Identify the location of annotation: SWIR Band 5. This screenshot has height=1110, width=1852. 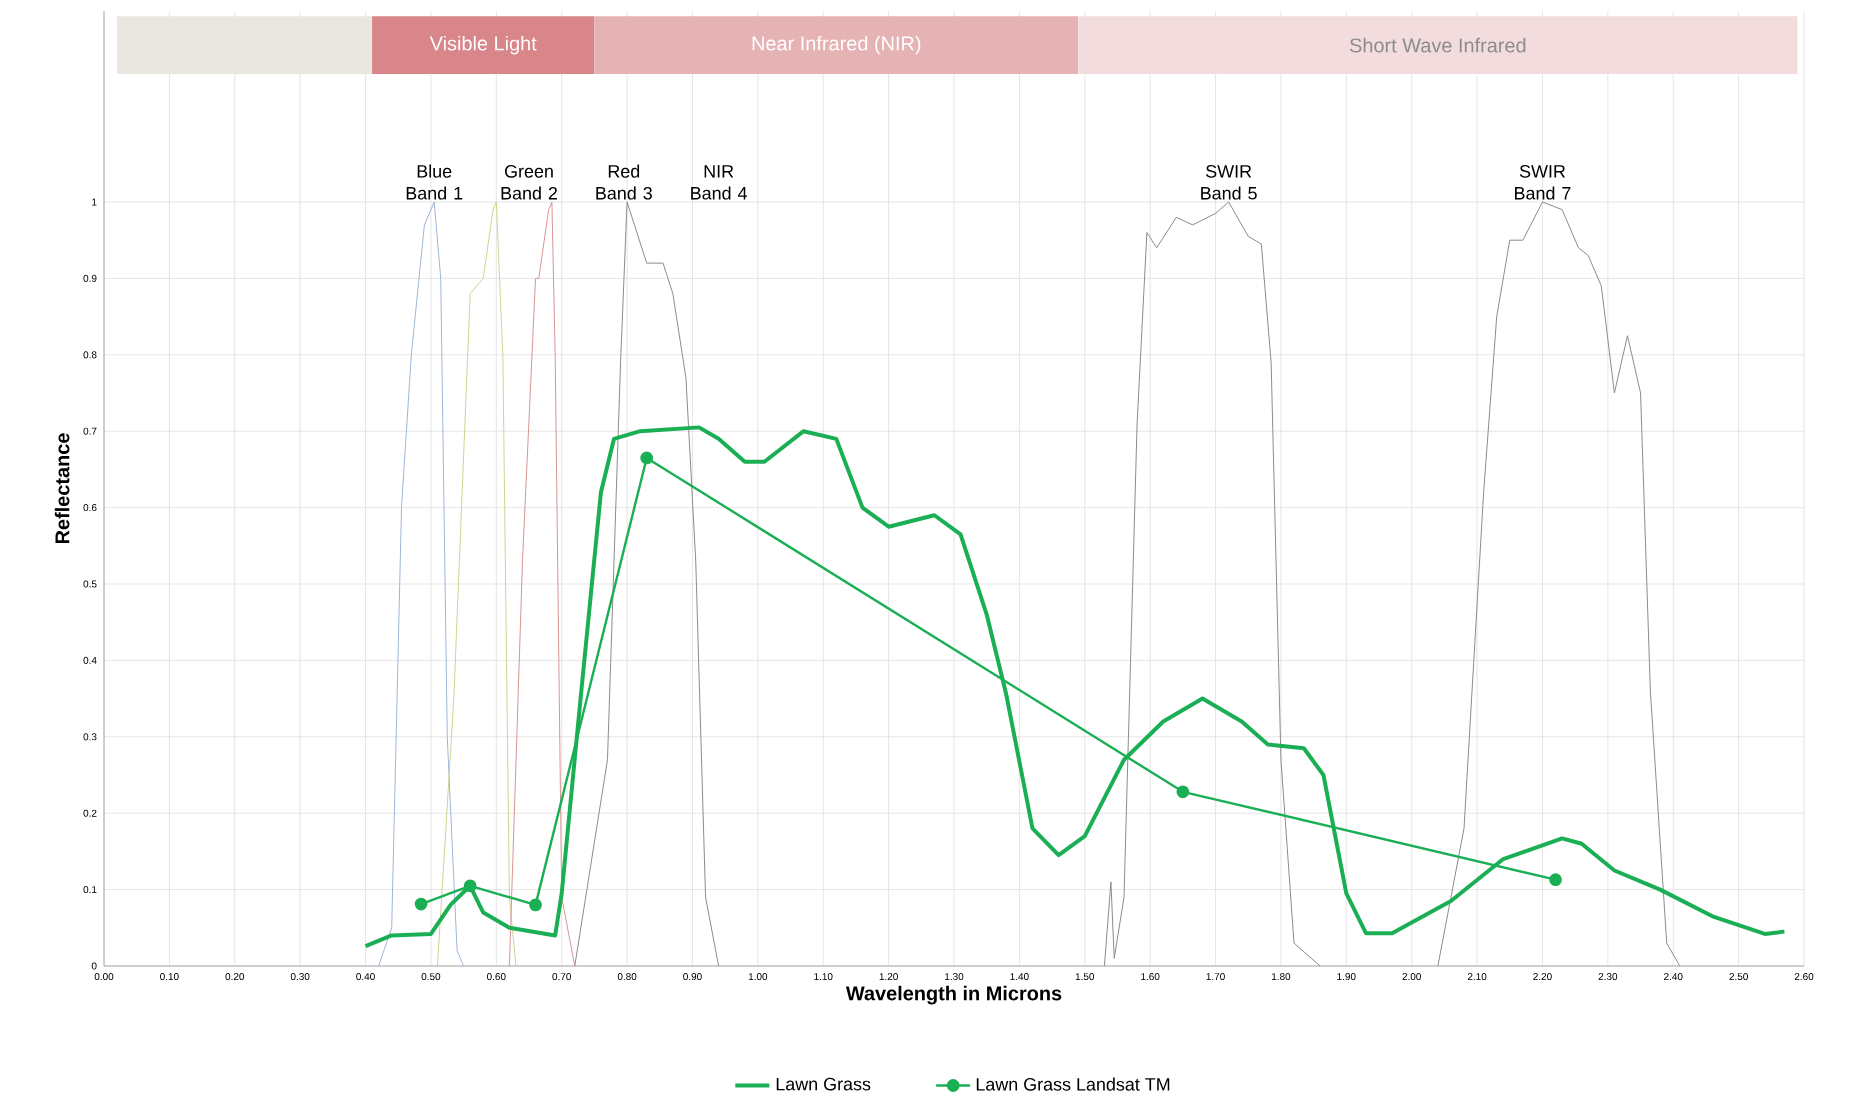
(1229, 182).